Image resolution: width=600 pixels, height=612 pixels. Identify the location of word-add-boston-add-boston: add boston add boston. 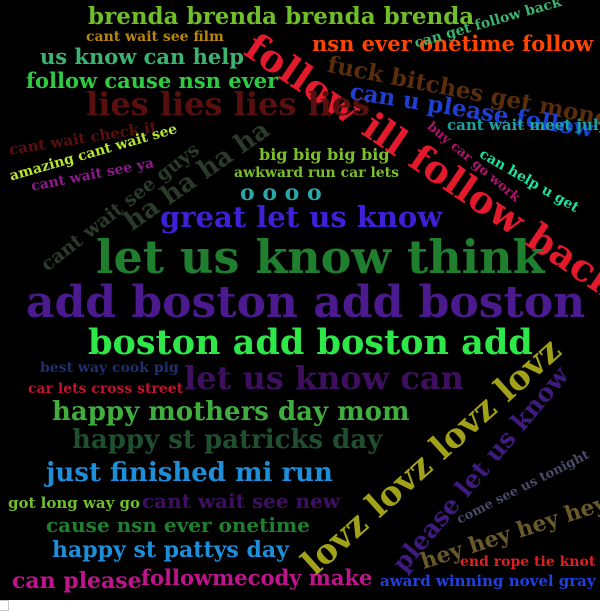
(306, 302).